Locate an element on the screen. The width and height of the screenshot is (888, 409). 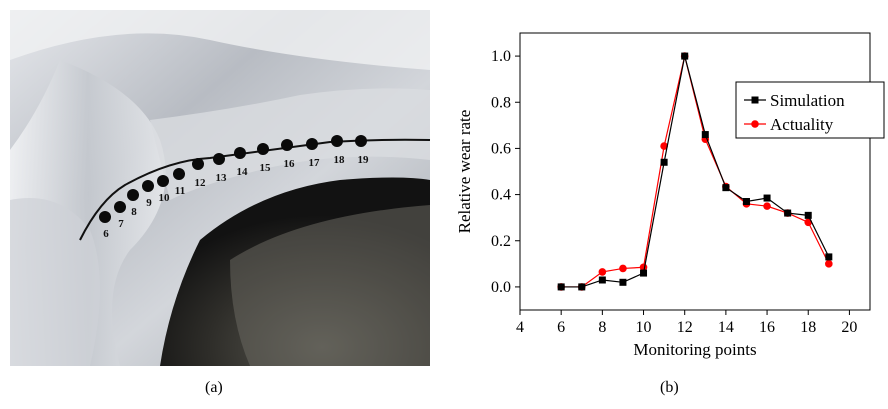
y-tick-label: 0.2 is located at coordinates (501, 241).